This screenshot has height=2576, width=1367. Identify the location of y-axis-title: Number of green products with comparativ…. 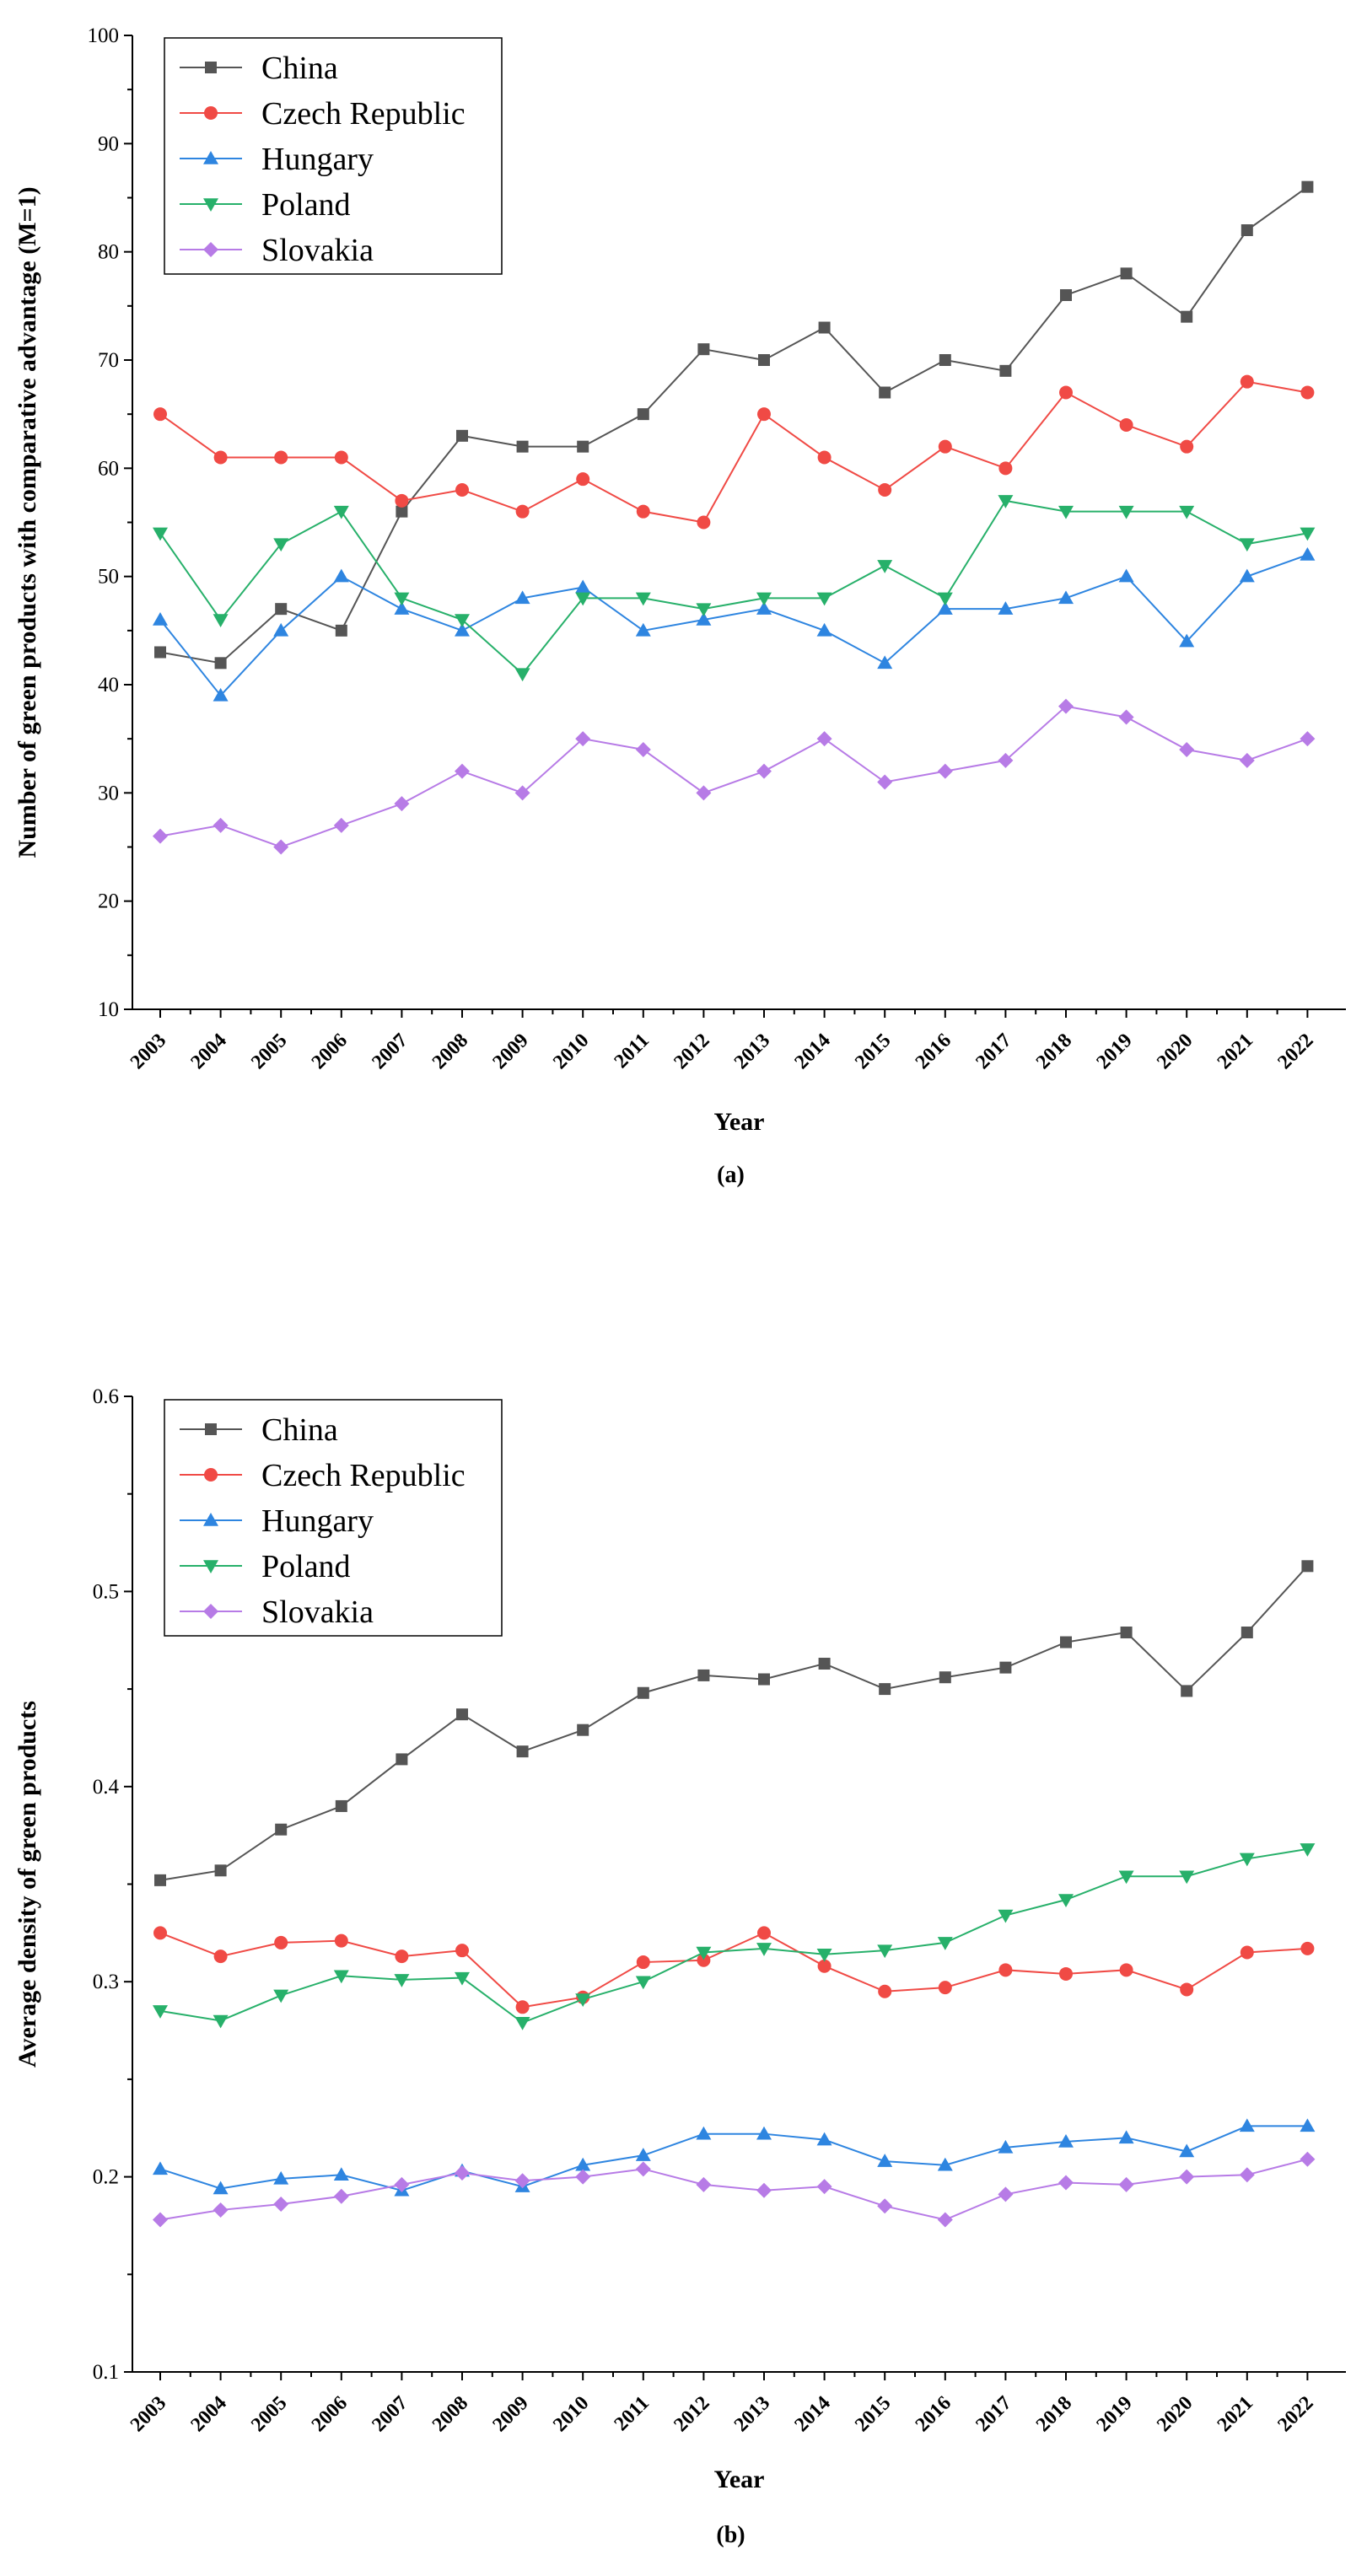
(27, 522).